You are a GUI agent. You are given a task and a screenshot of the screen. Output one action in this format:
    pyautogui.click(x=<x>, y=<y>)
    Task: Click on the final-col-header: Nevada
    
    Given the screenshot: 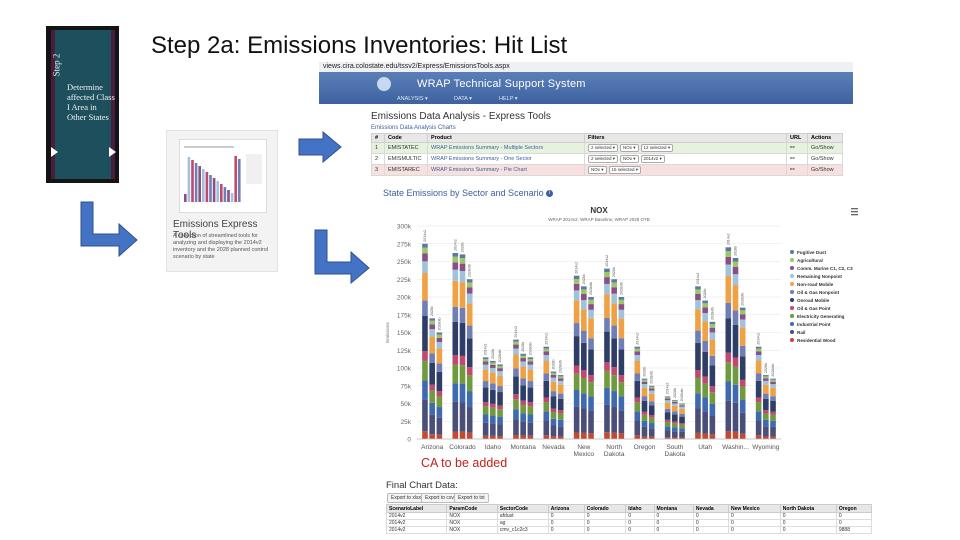 What is the action you would take?
    pyautogui.click(x=711, y=508)
    